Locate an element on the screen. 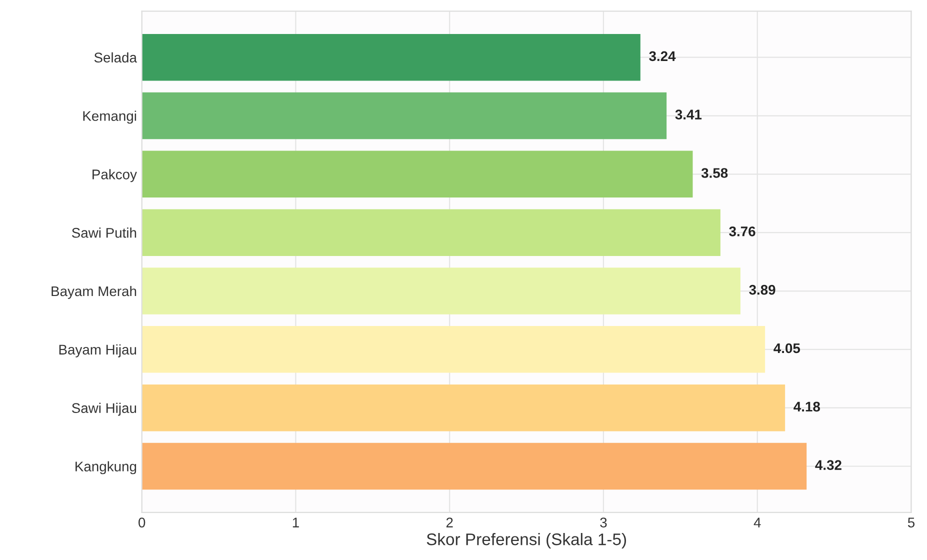 The image size is (927, 560). x-axis-title: Skor Preferensi (Skala 1-5) is located at coordinates (526, 540).